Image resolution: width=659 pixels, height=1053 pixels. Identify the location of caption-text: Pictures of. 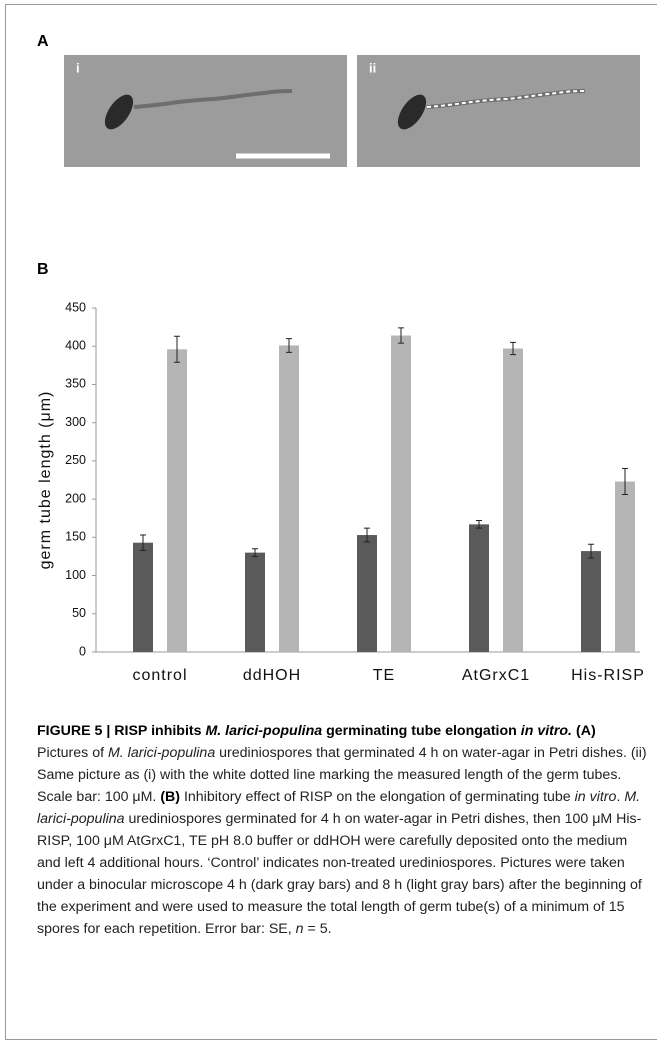
(72, 753).